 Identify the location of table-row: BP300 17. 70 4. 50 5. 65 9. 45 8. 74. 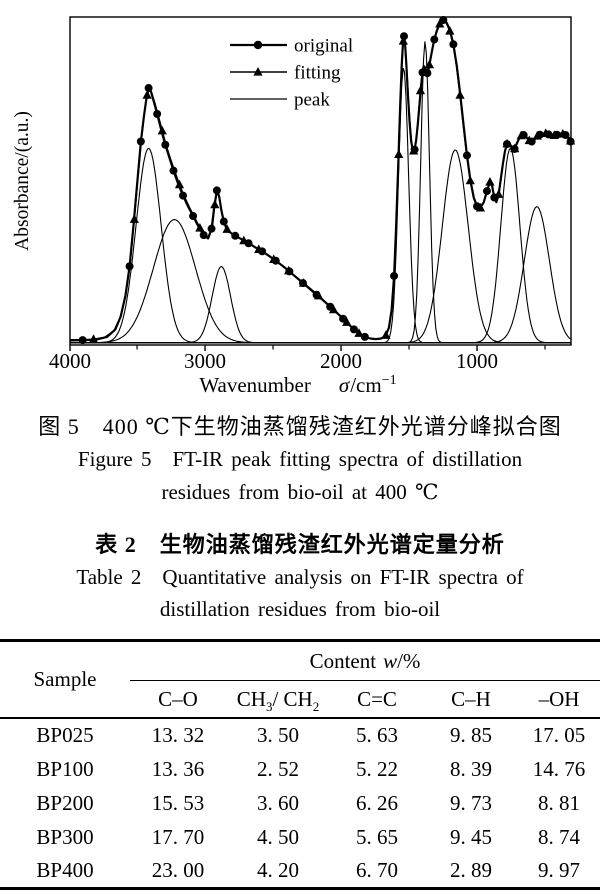
(300, 837).